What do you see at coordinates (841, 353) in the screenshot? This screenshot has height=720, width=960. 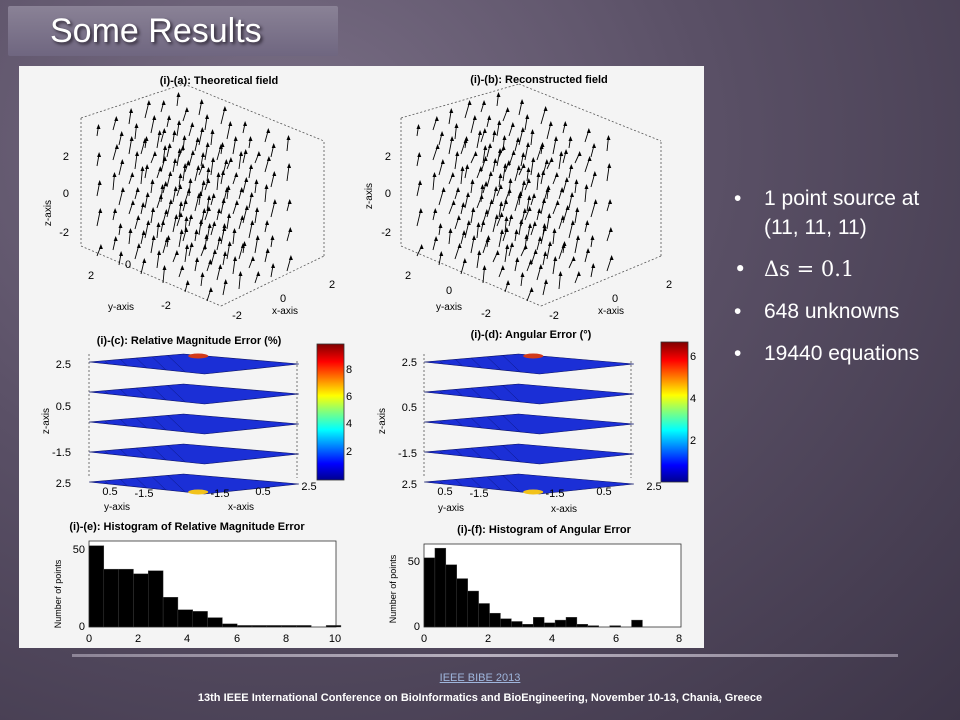 I see `bullet-item: 19440 equations` at bounding box center [841, 353].